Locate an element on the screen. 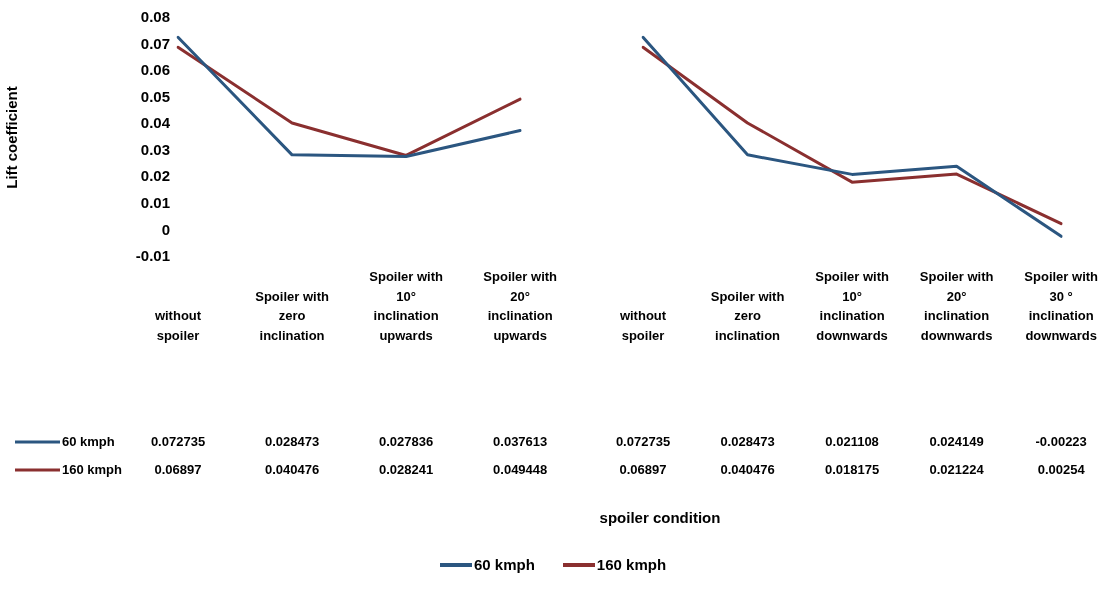  data-label: 0.024149 is located at coordinates (956, 441).